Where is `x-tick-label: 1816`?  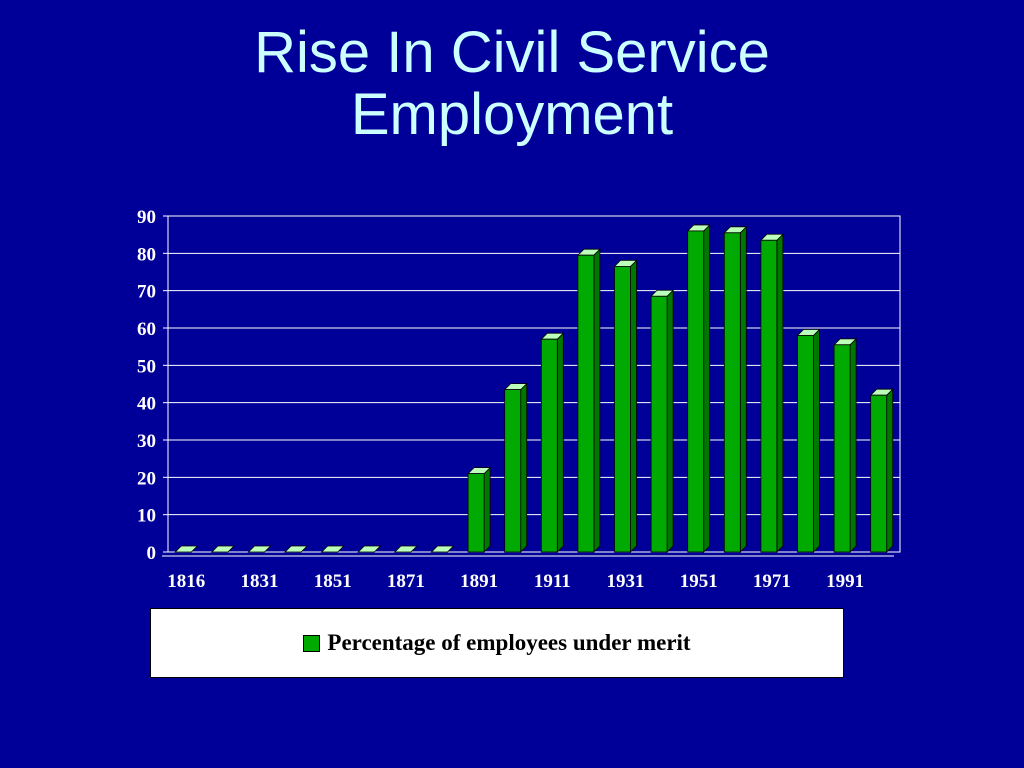
x-tick-label: 1816 is located at coordinates (186, 581).